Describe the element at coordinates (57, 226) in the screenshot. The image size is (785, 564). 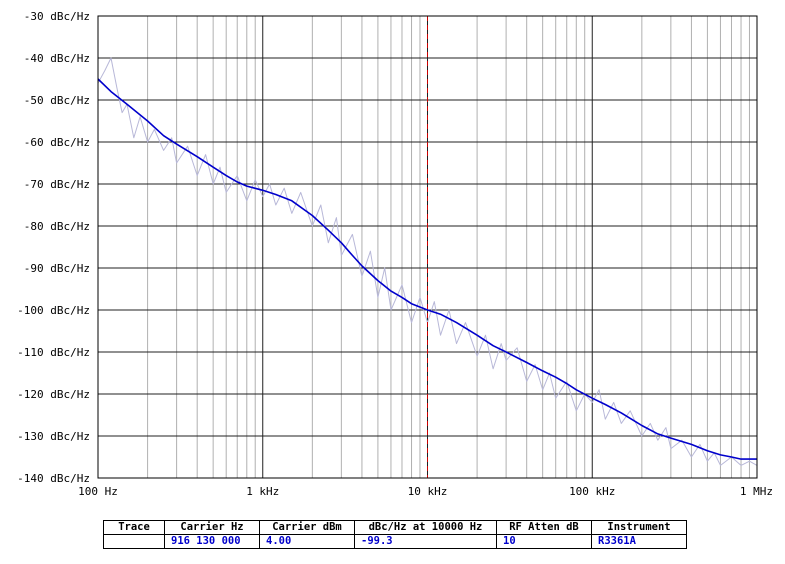
I see `y-tick-label: -80 dBc/Hz` at that location.